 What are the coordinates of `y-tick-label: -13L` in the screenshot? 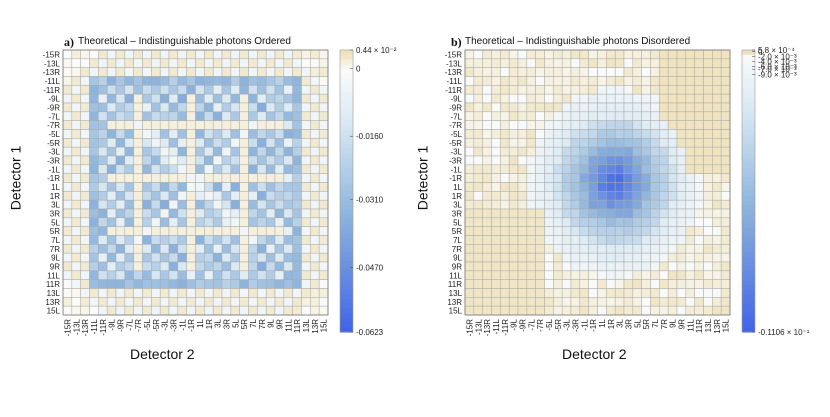 It's located at (52, 63).